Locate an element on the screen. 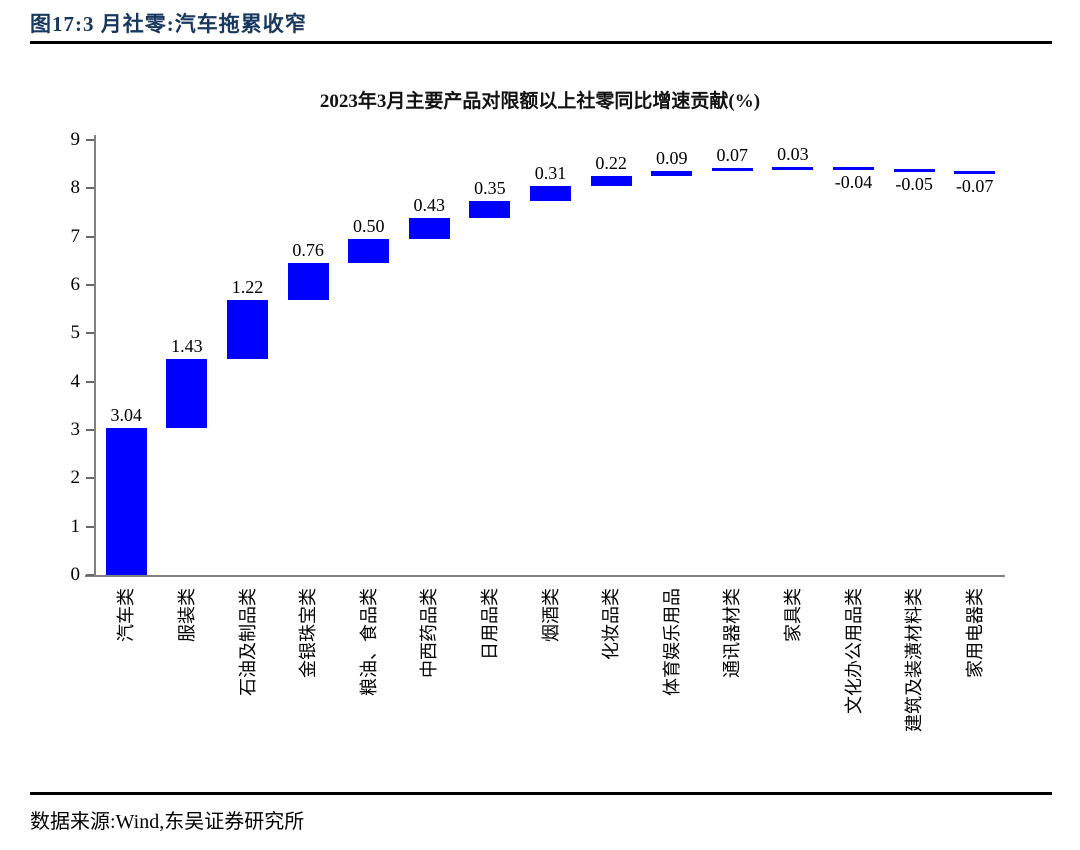 This screenshot has width=1080, height=850. divider-top is located at coordinates (541, 42).